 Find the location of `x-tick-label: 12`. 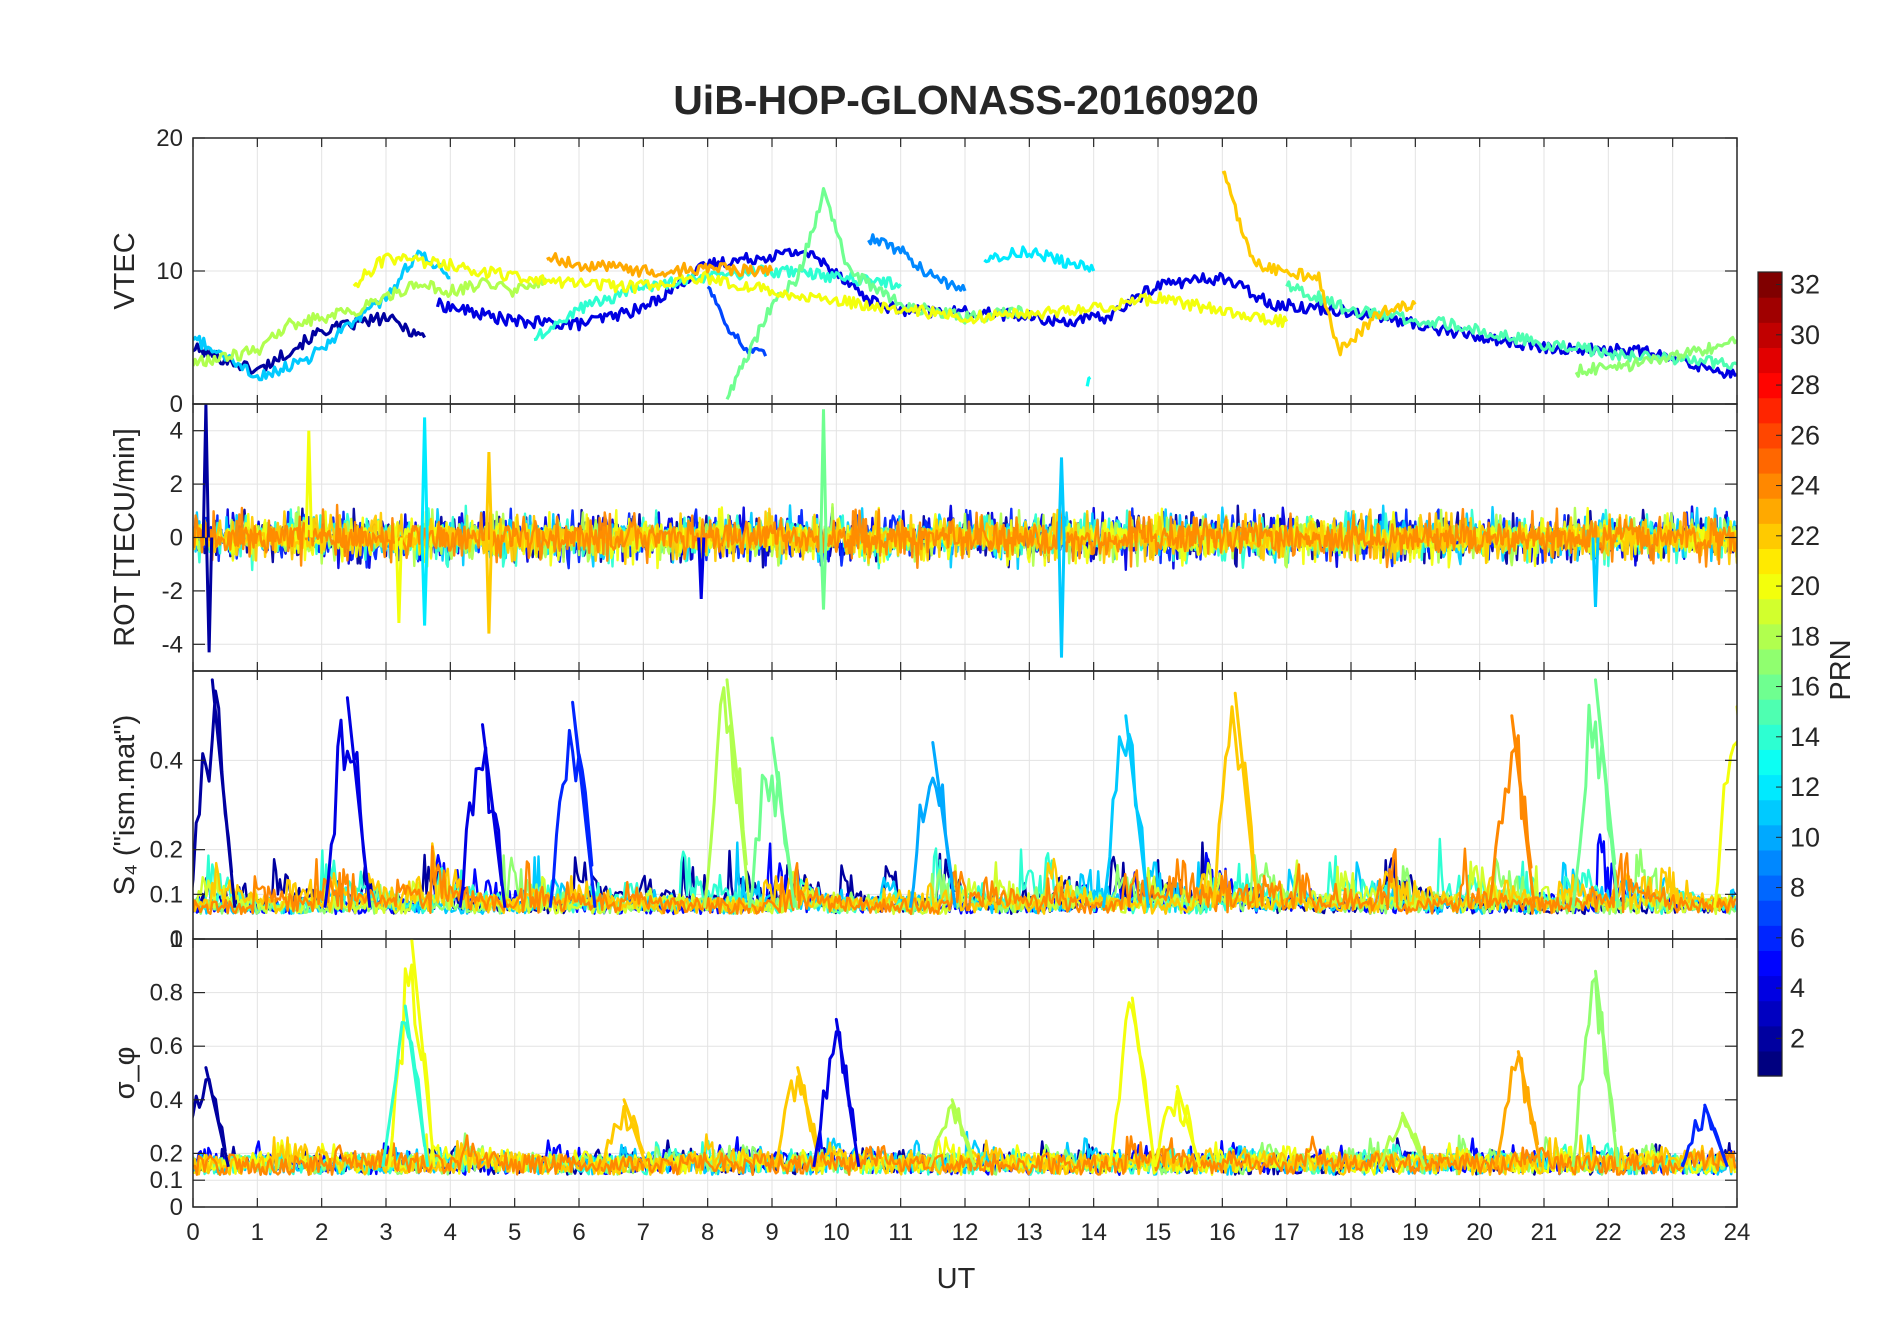

x-tick-label: 12 is located at coordinates (965, 1232).